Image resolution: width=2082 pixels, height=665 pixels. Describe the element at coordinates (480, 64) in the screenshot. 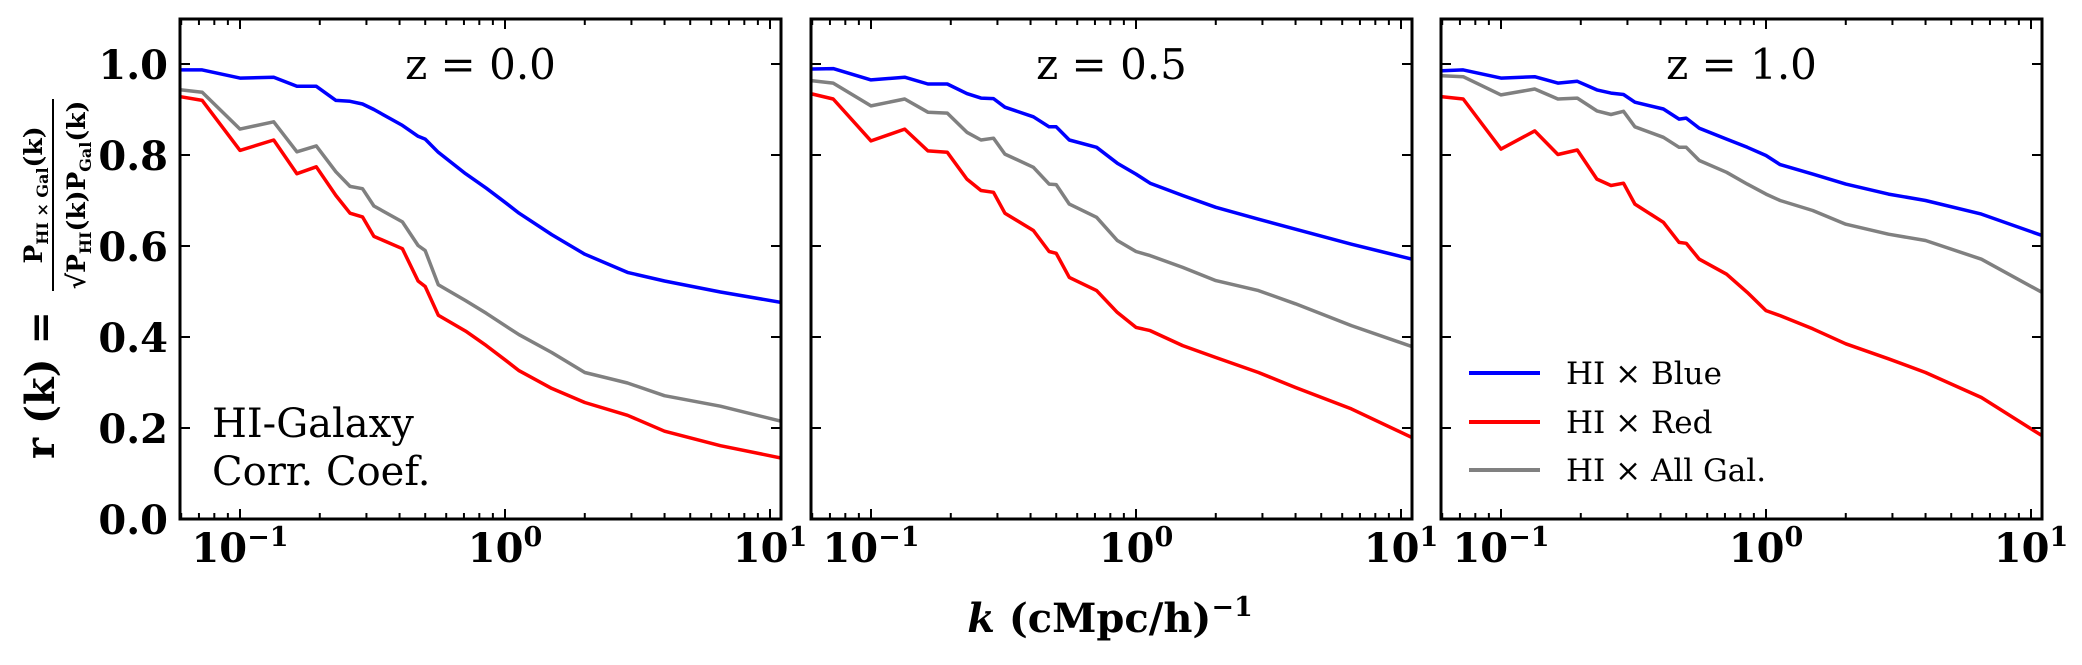

I see `panel-title: z = 0.0` at that location.